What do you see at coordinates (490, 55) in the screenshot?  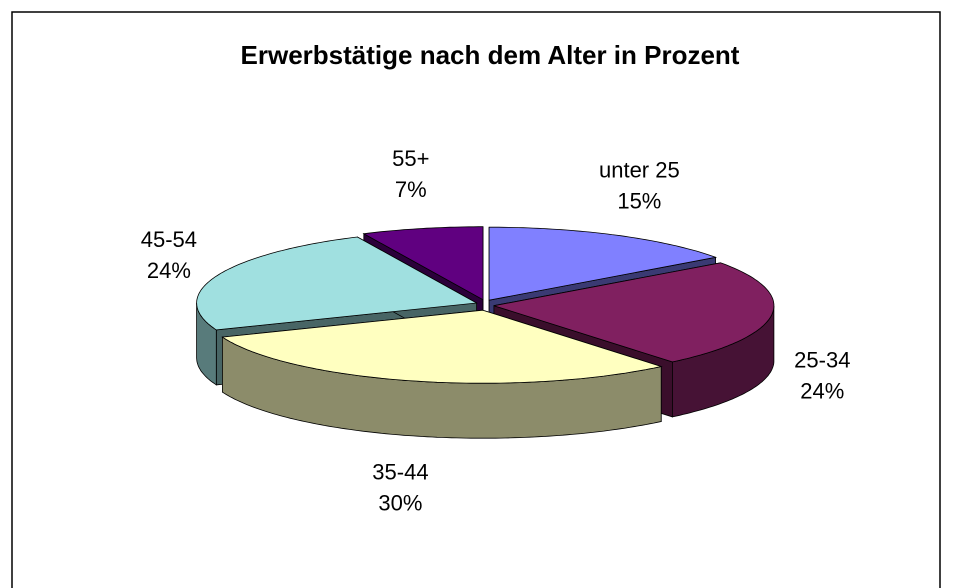 I see `chart-title: Erwerbstätige nach dem Alter in Prozent` at bounding box center [490, 55].